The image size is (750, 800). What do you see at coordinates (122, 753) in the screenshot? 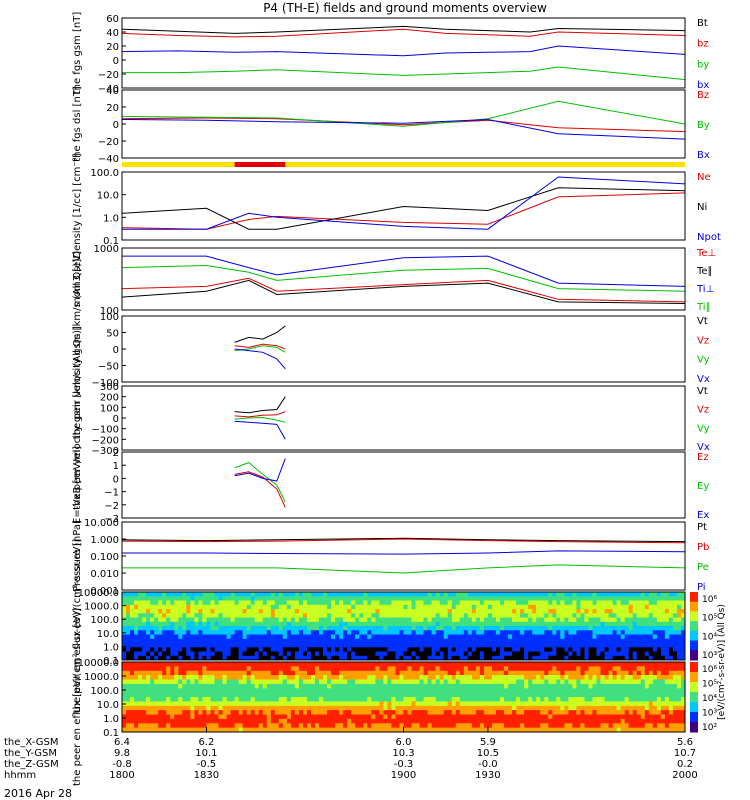
I see `x-tick-label: 9.8` at bounding box center [122, 753].